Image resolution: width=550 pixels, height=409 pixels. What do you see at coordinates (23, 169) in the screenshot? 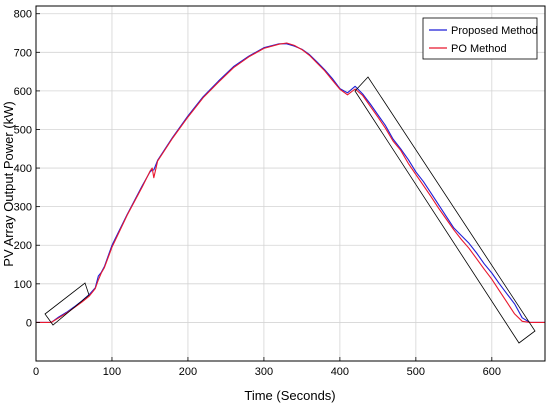
I see `y-tick-label-4: 400` at bounding box center [23, 169].